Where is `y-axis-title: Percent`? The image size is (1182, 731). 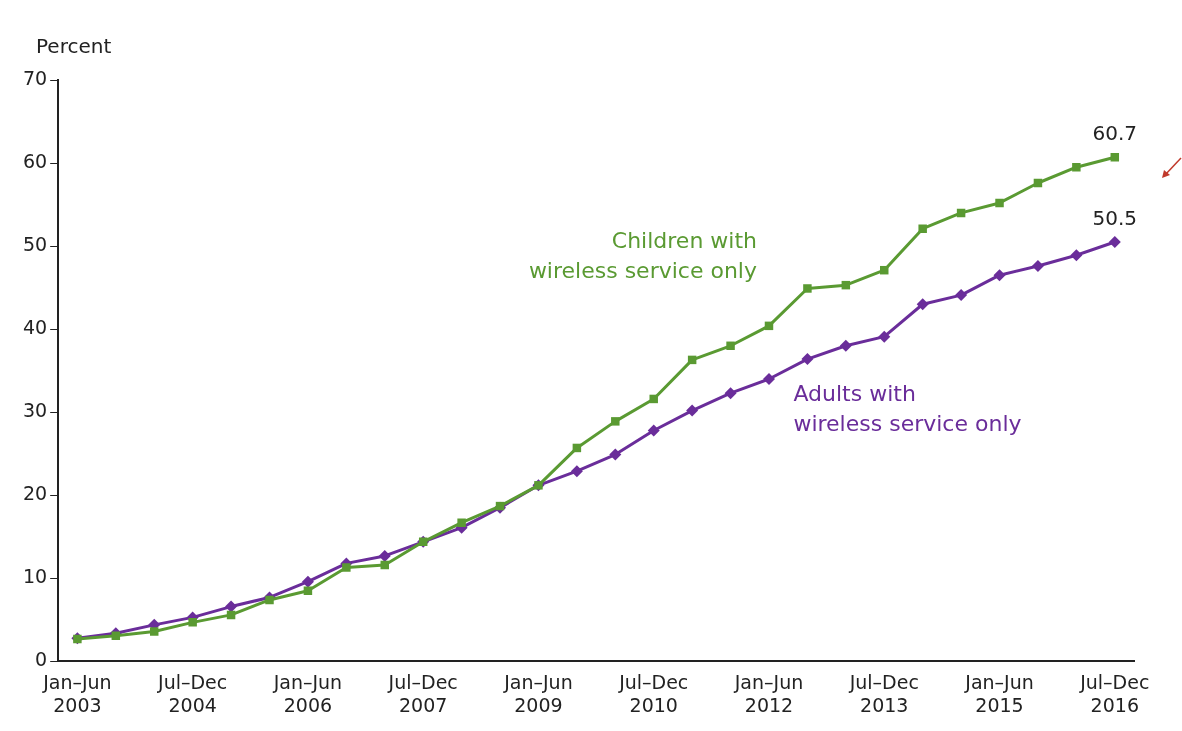
y-axis-title: Percent is located at coordinates (74, 46).